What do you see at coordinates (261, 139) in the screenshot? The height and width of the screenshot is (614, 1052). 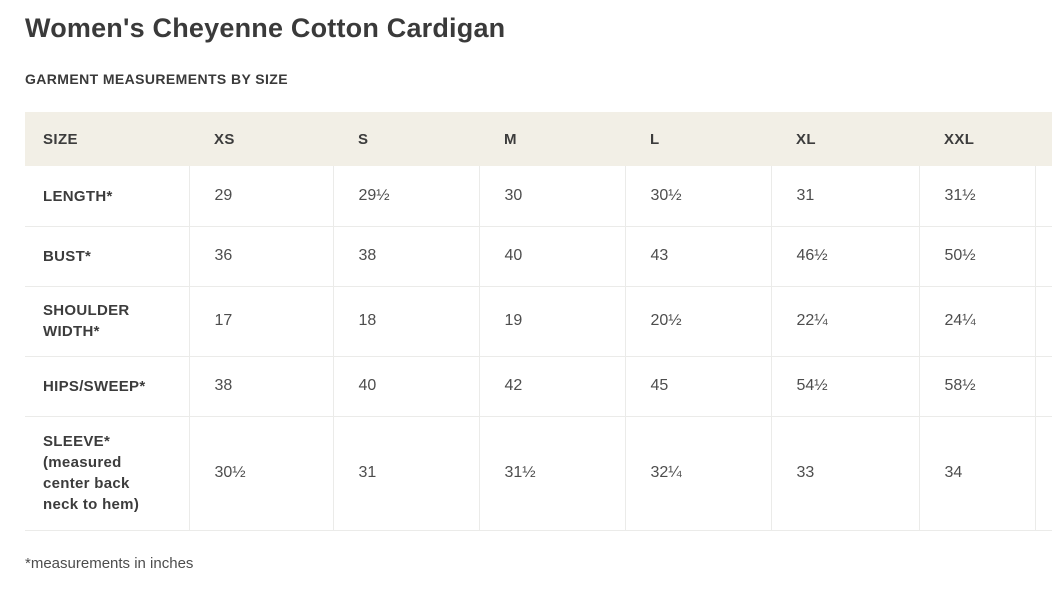 I see `column-header-xs: XS` at bounding box center [261, 139].